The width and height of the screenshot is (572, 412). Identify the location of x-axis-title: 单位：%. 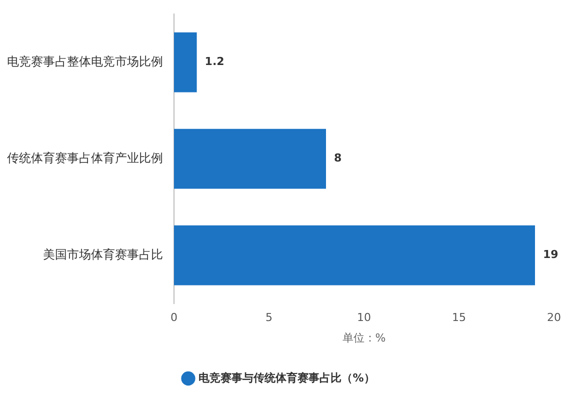
(364, 337).